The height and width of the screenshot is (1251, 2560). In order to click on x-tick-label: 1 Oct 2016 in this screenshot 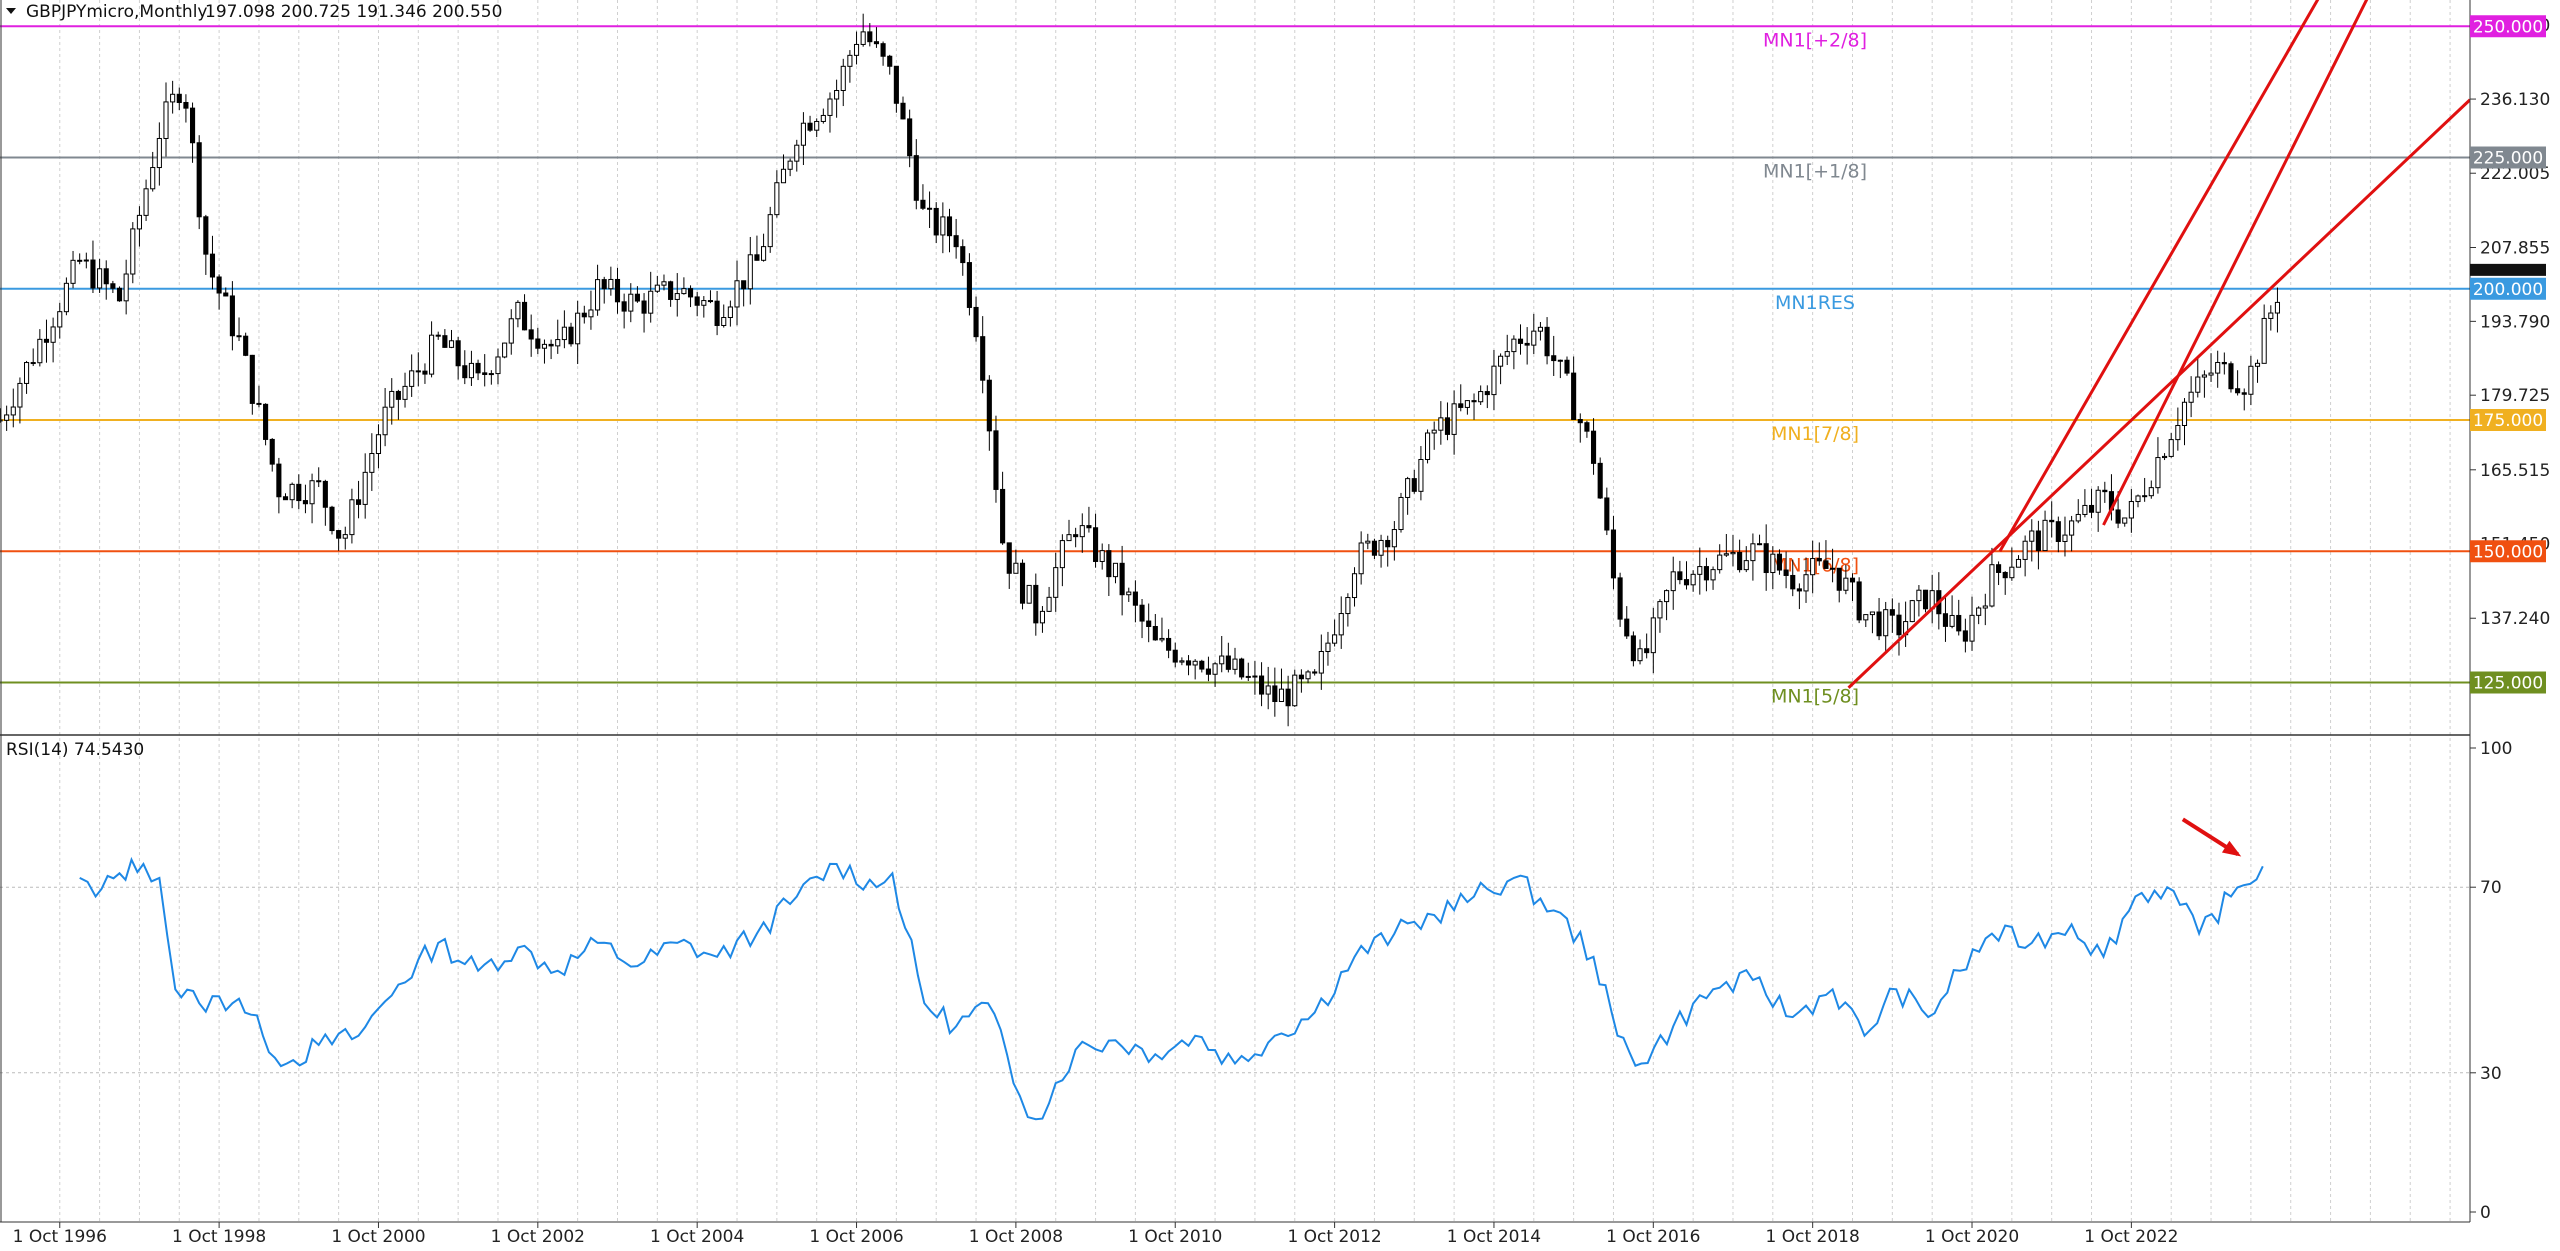, I will do `click(1653, 1237)`.